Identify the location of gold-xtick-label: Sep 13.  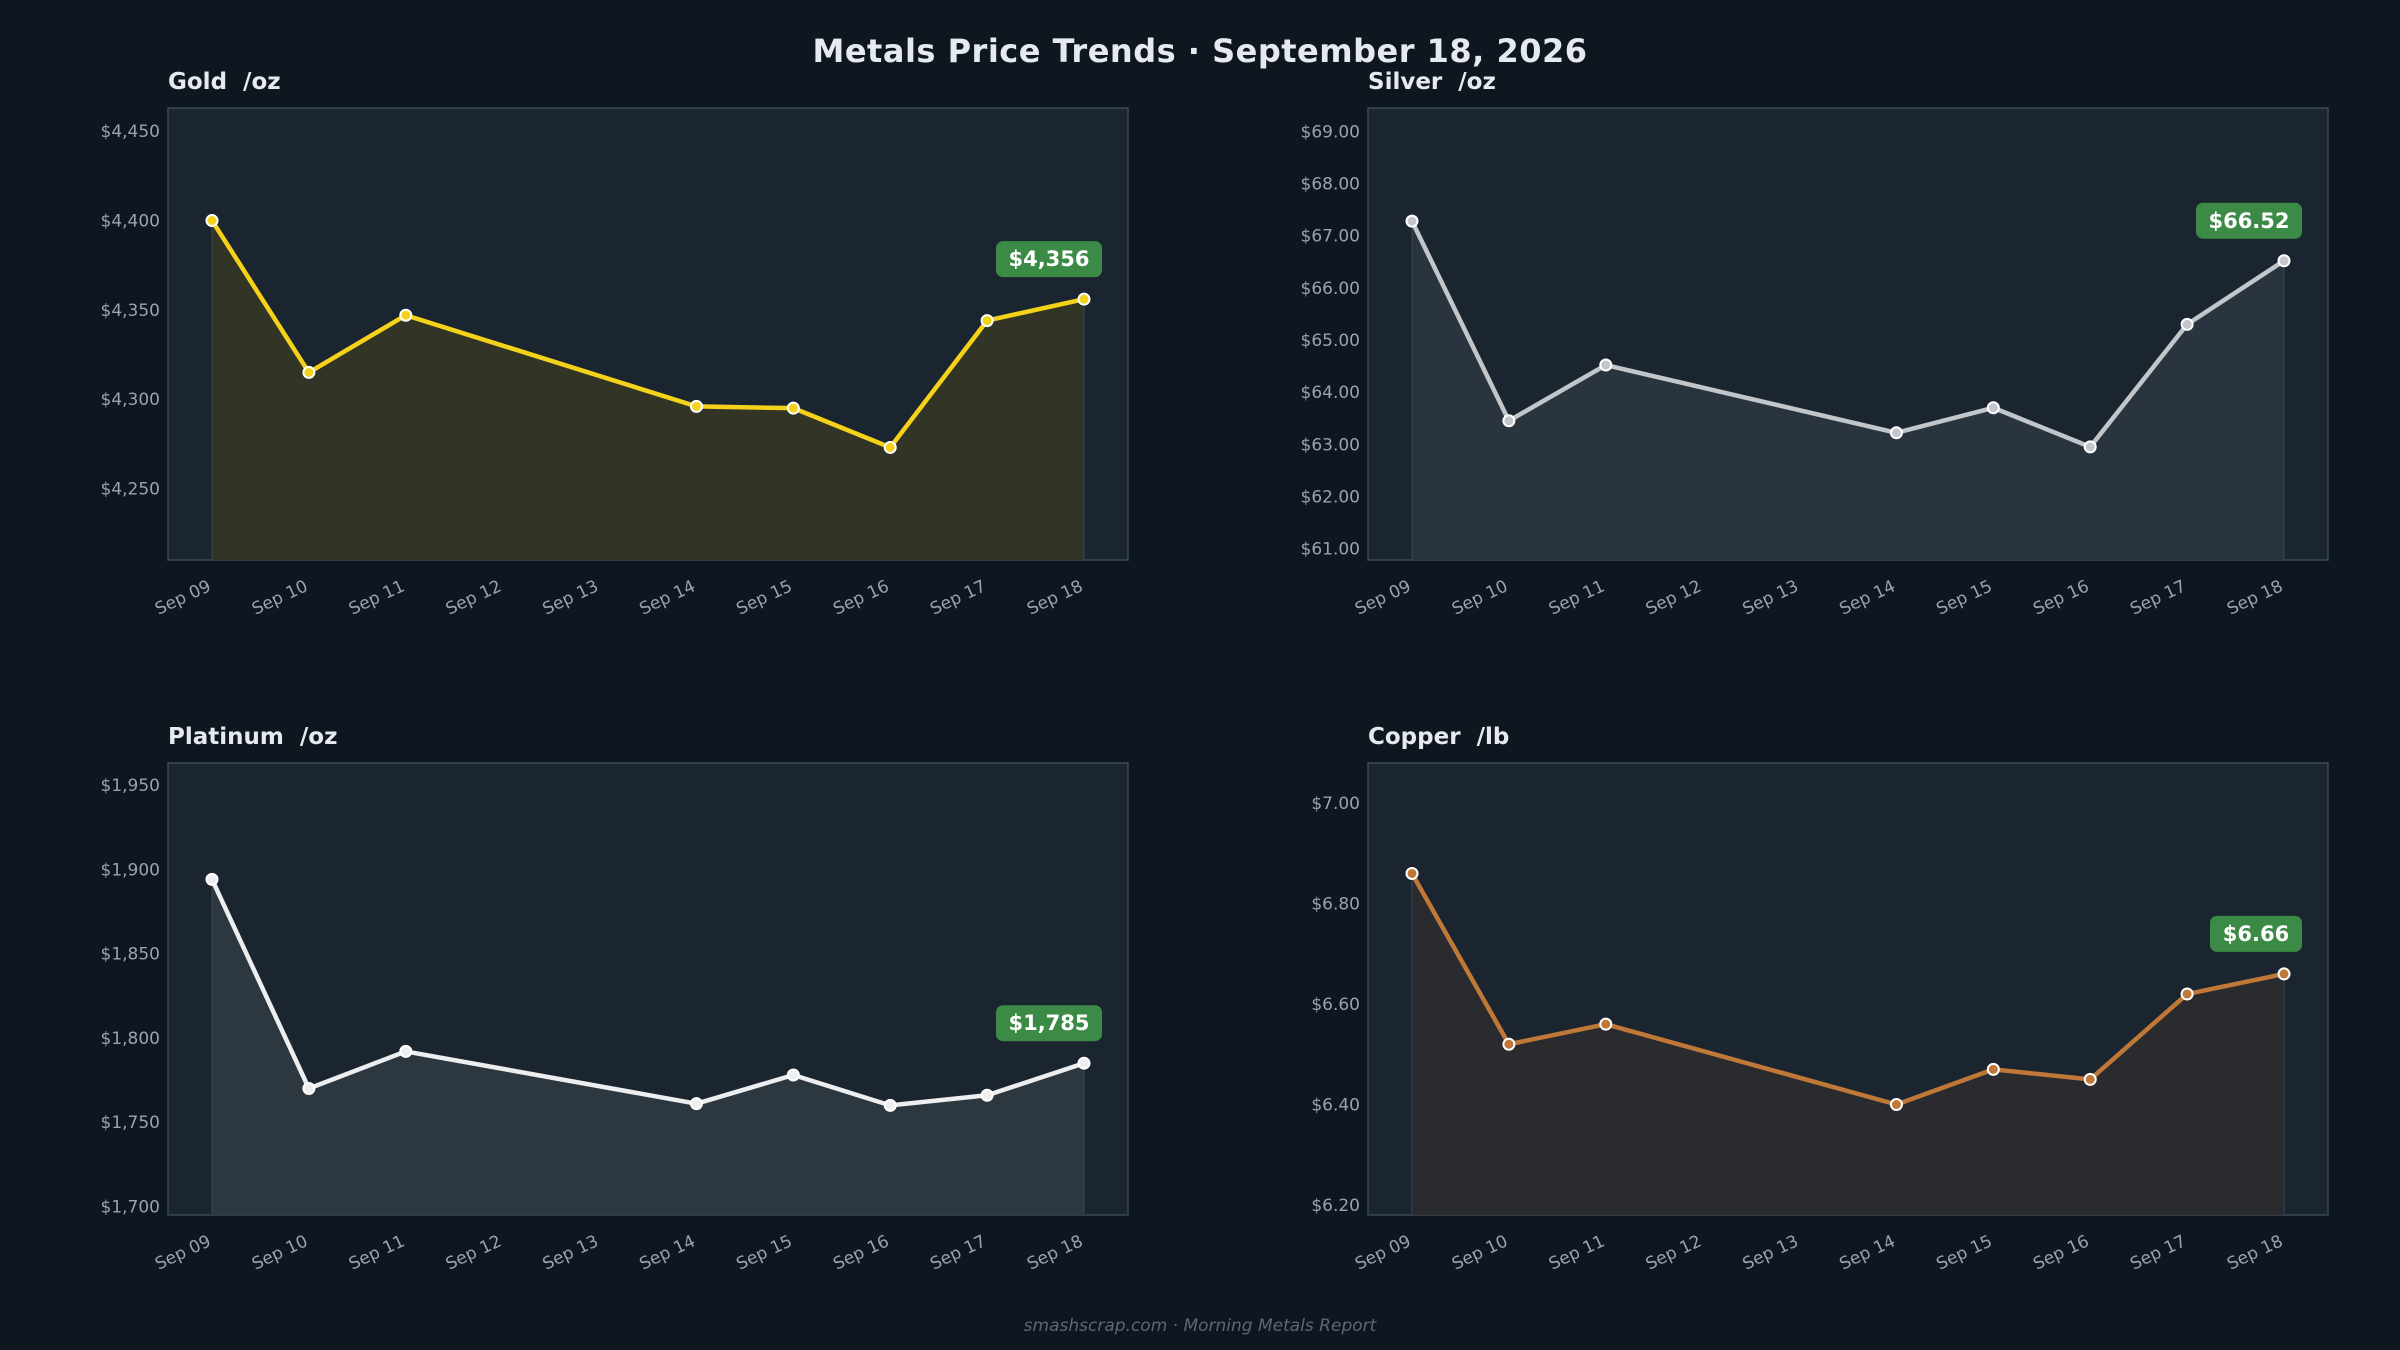
(571, 597).